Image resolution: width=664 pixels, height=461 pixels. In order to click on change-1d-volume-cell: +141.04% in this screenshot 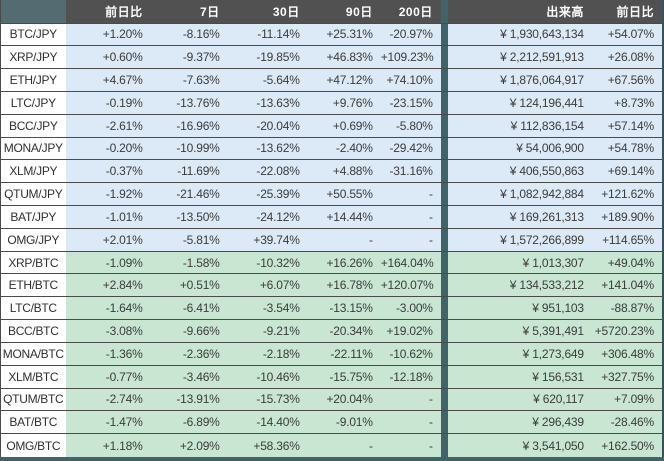, I will do `click(627, 285)`.